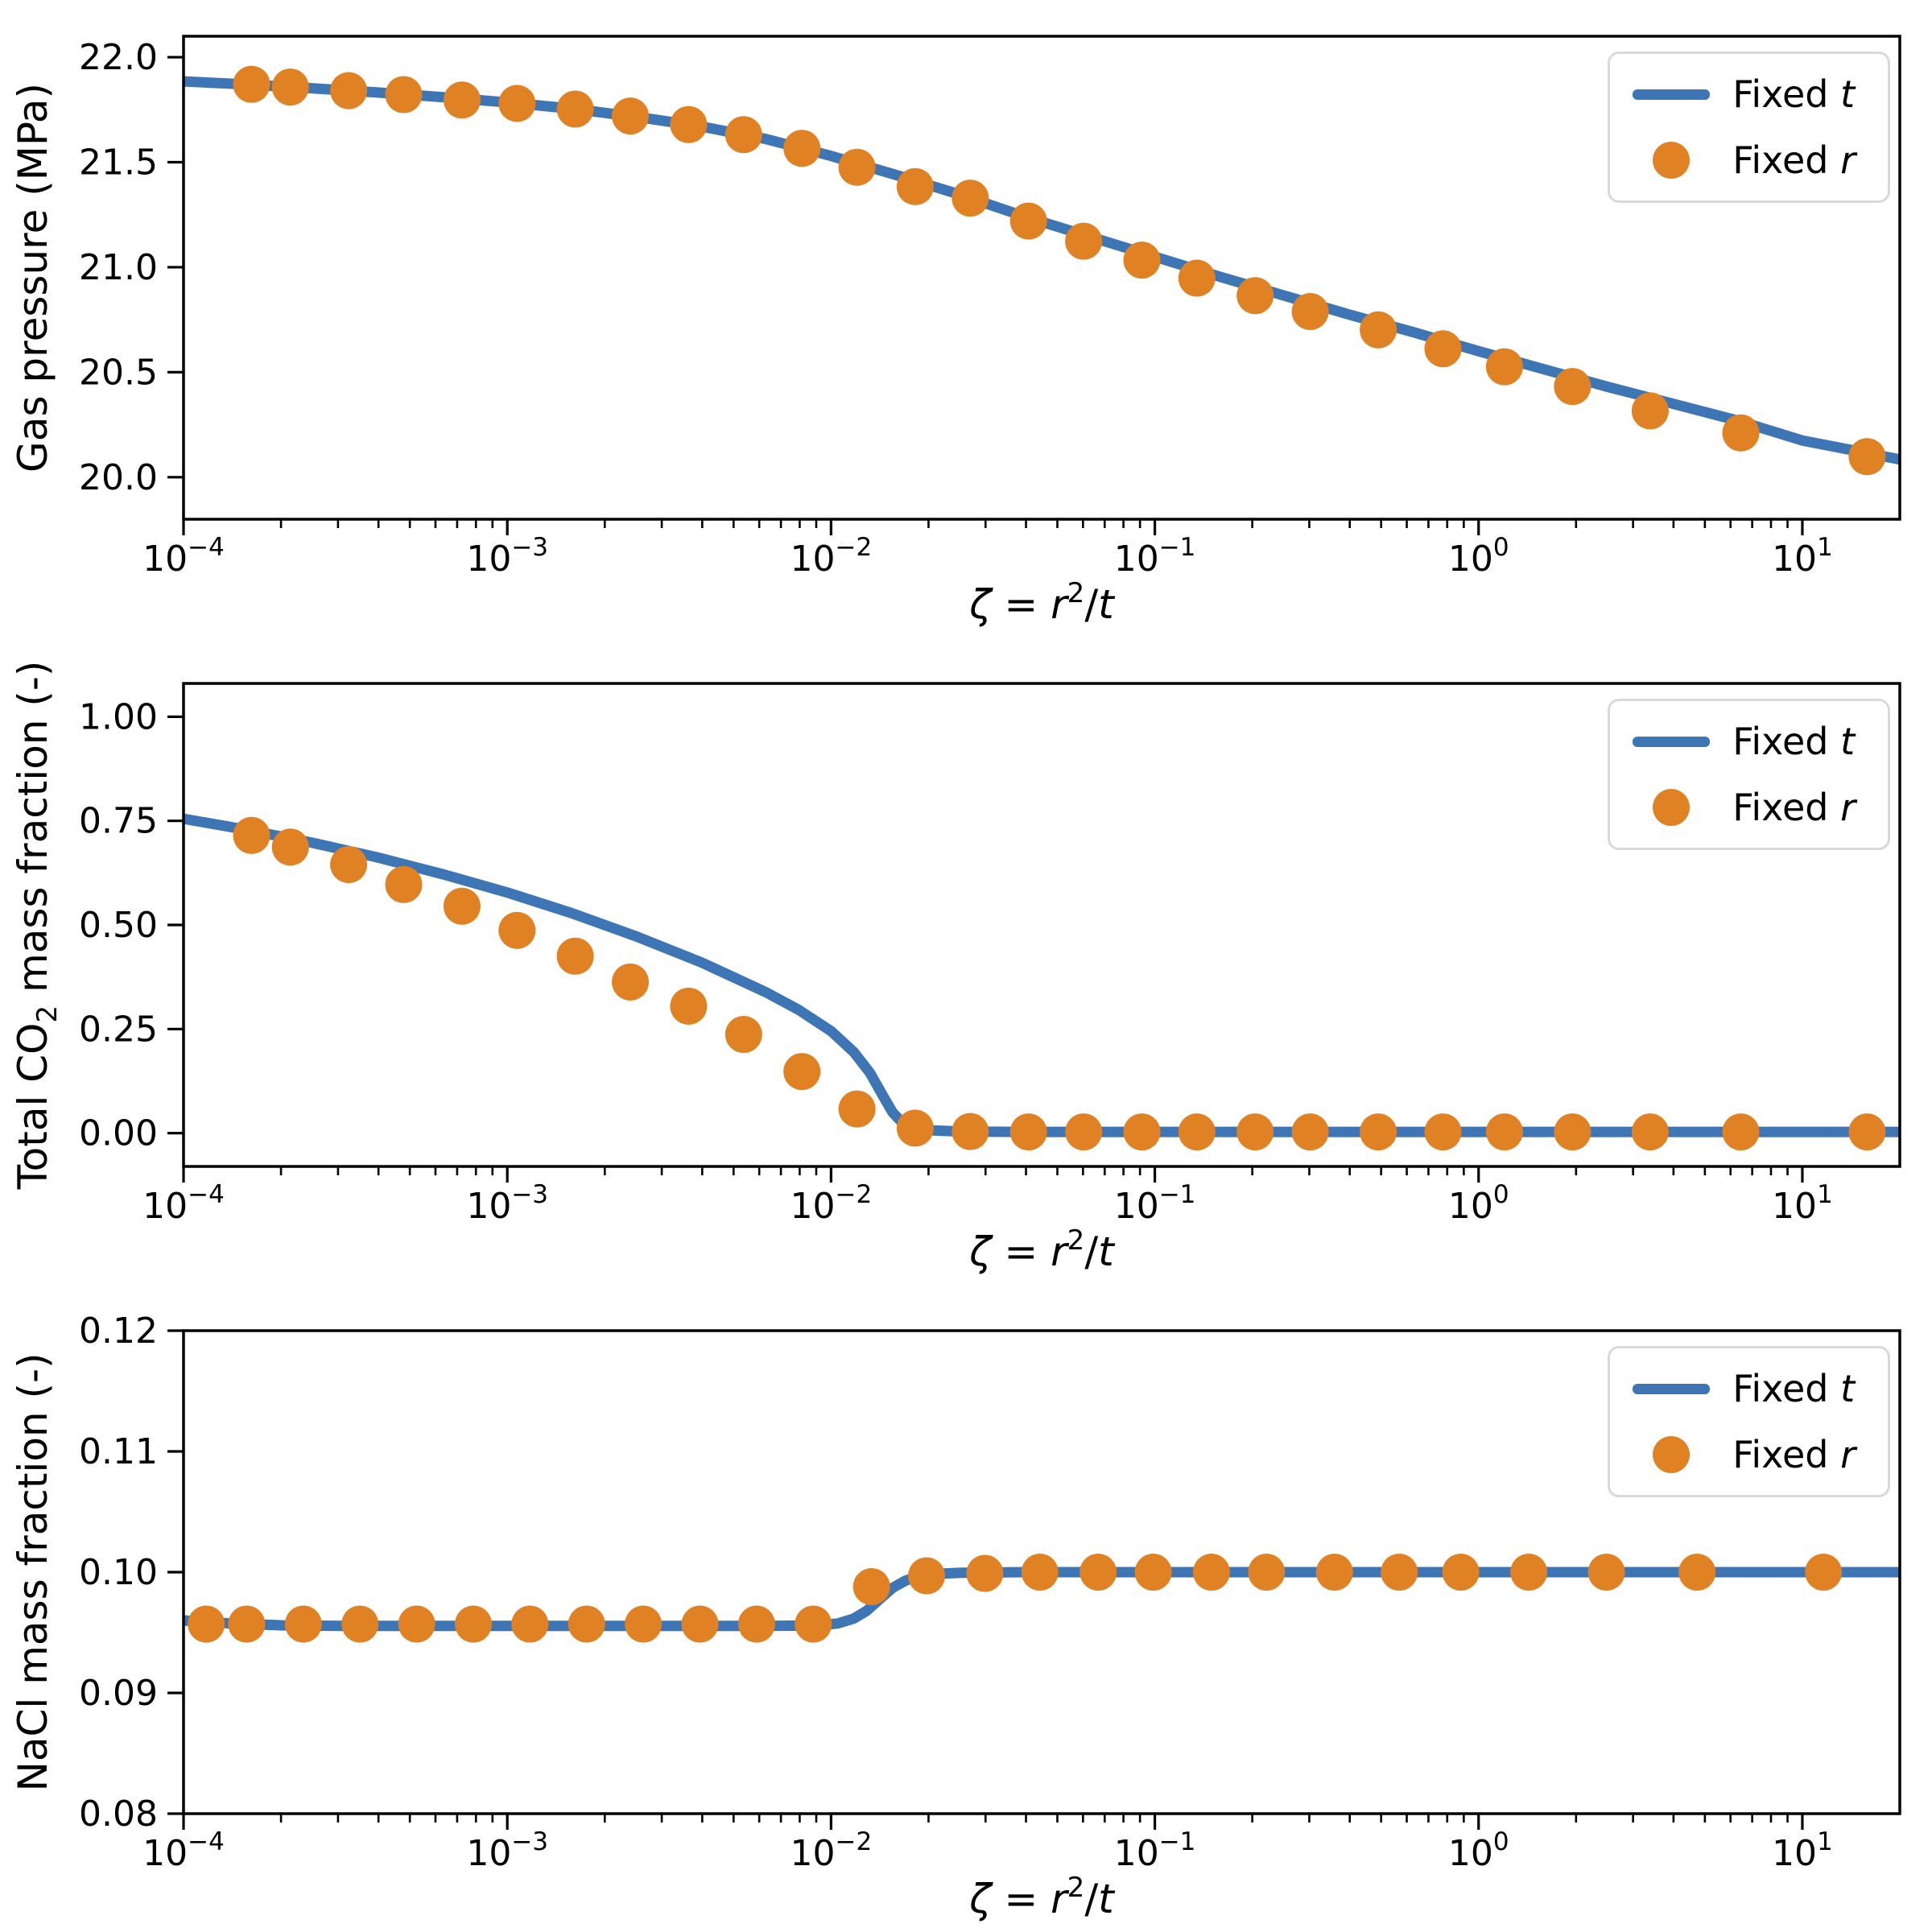 The height and width of the screenshot is (1932, 1932). Describe the element at coordinates (118, 267) in the screenshot. I see `y-tick-label: 21.0` at that location.